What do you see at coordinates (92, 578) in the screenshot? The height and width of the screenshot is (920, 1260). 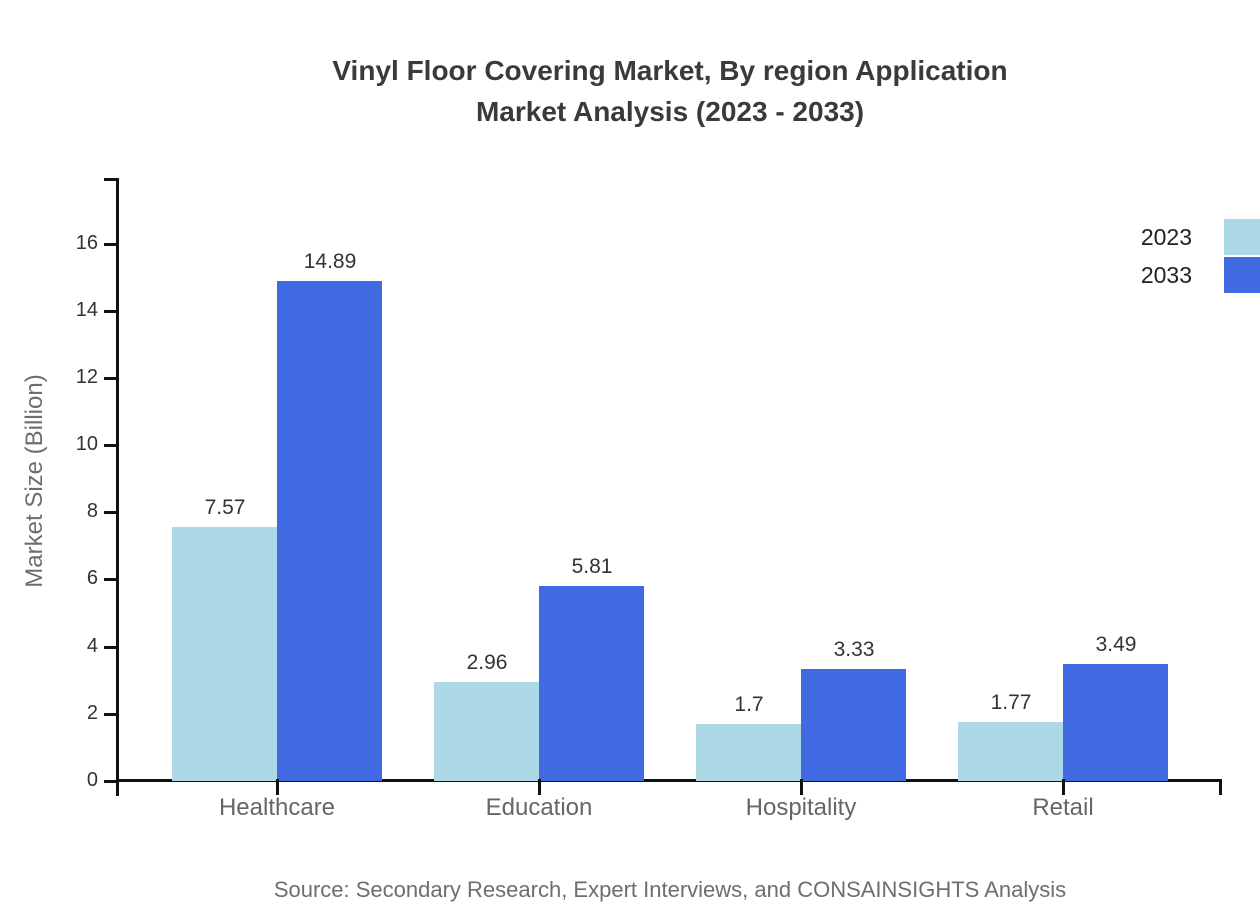 I see `y-tick-label: 6` at bounding box center [92, 578].